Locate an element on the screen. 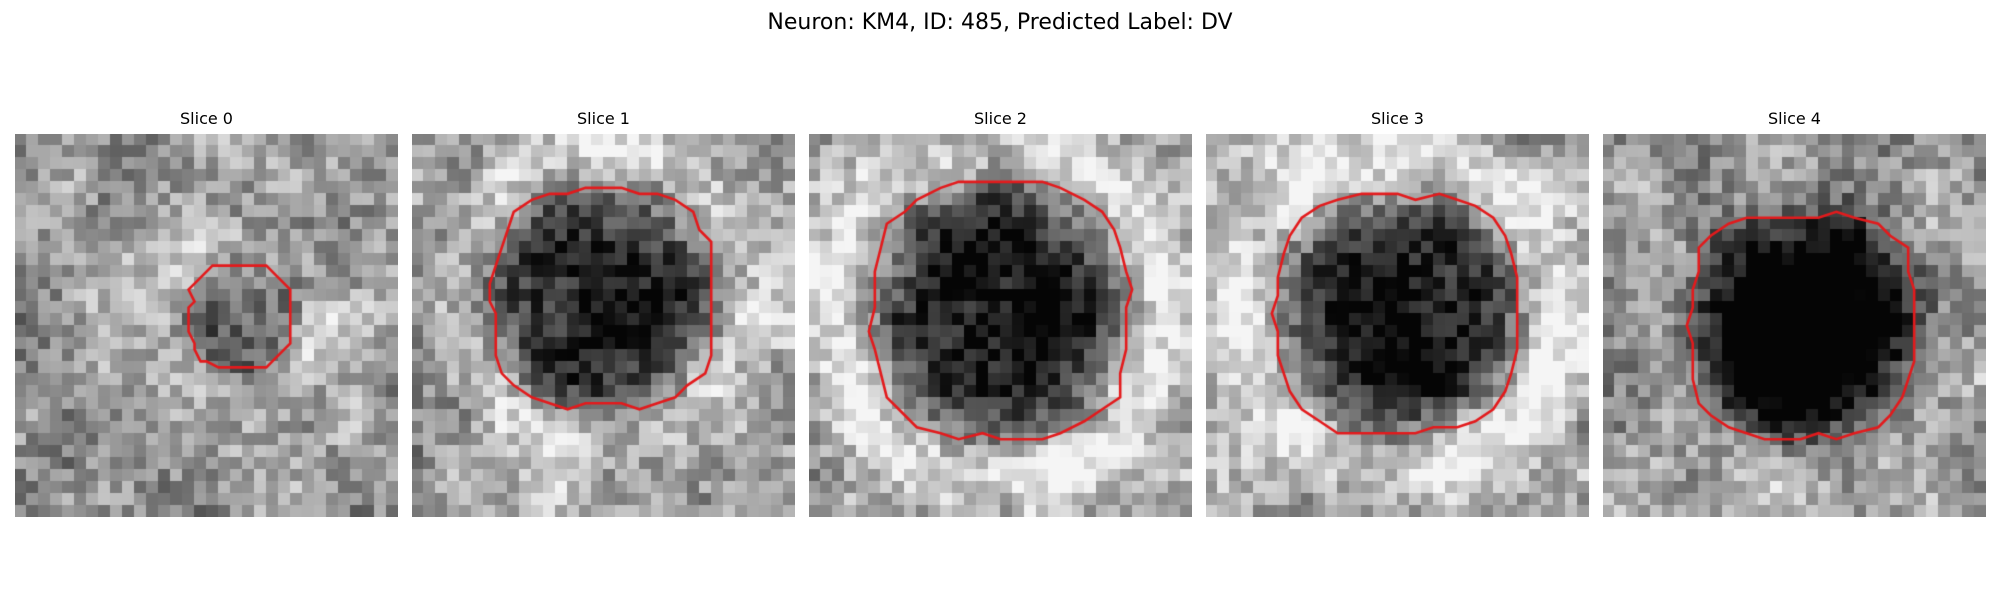 The height and width of the screenshot is (600, 2000). slice-panel-1: Slice 1 is located at coordinates (603, 313).